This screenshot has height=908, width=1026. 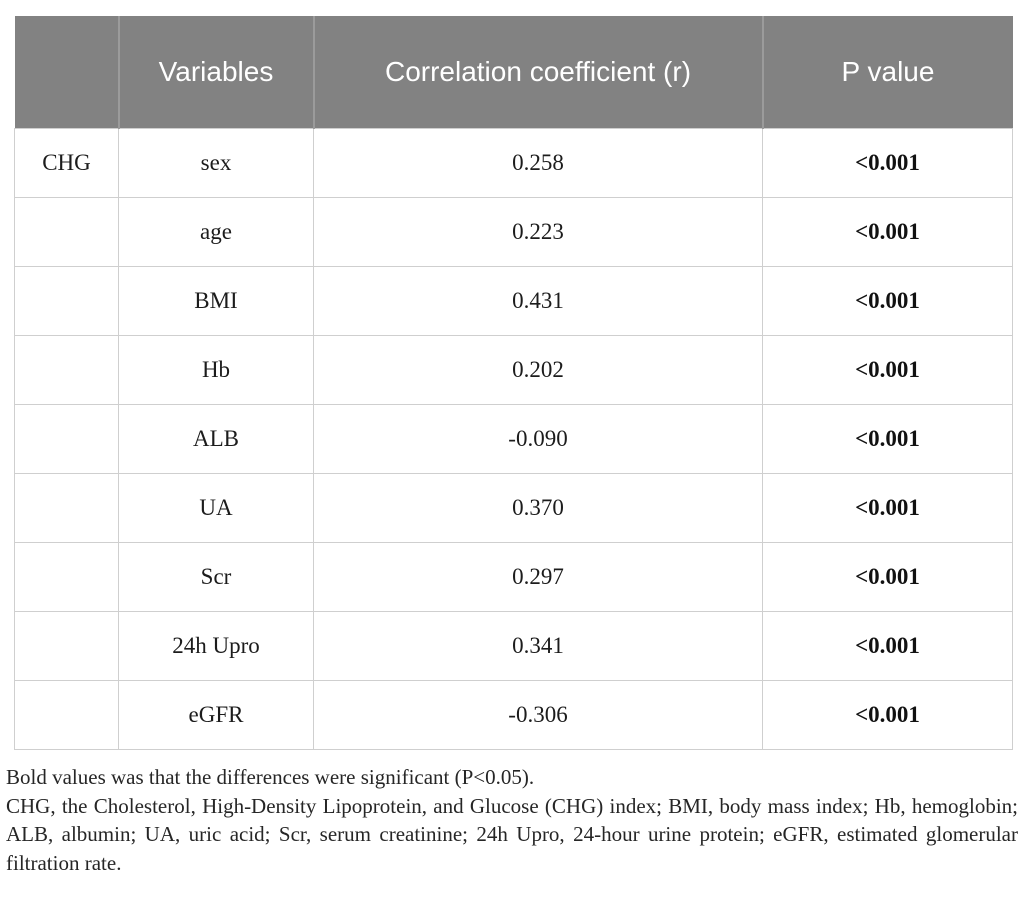 I want to click on r-value-cell: -0.090, so click(x=538, y=439).